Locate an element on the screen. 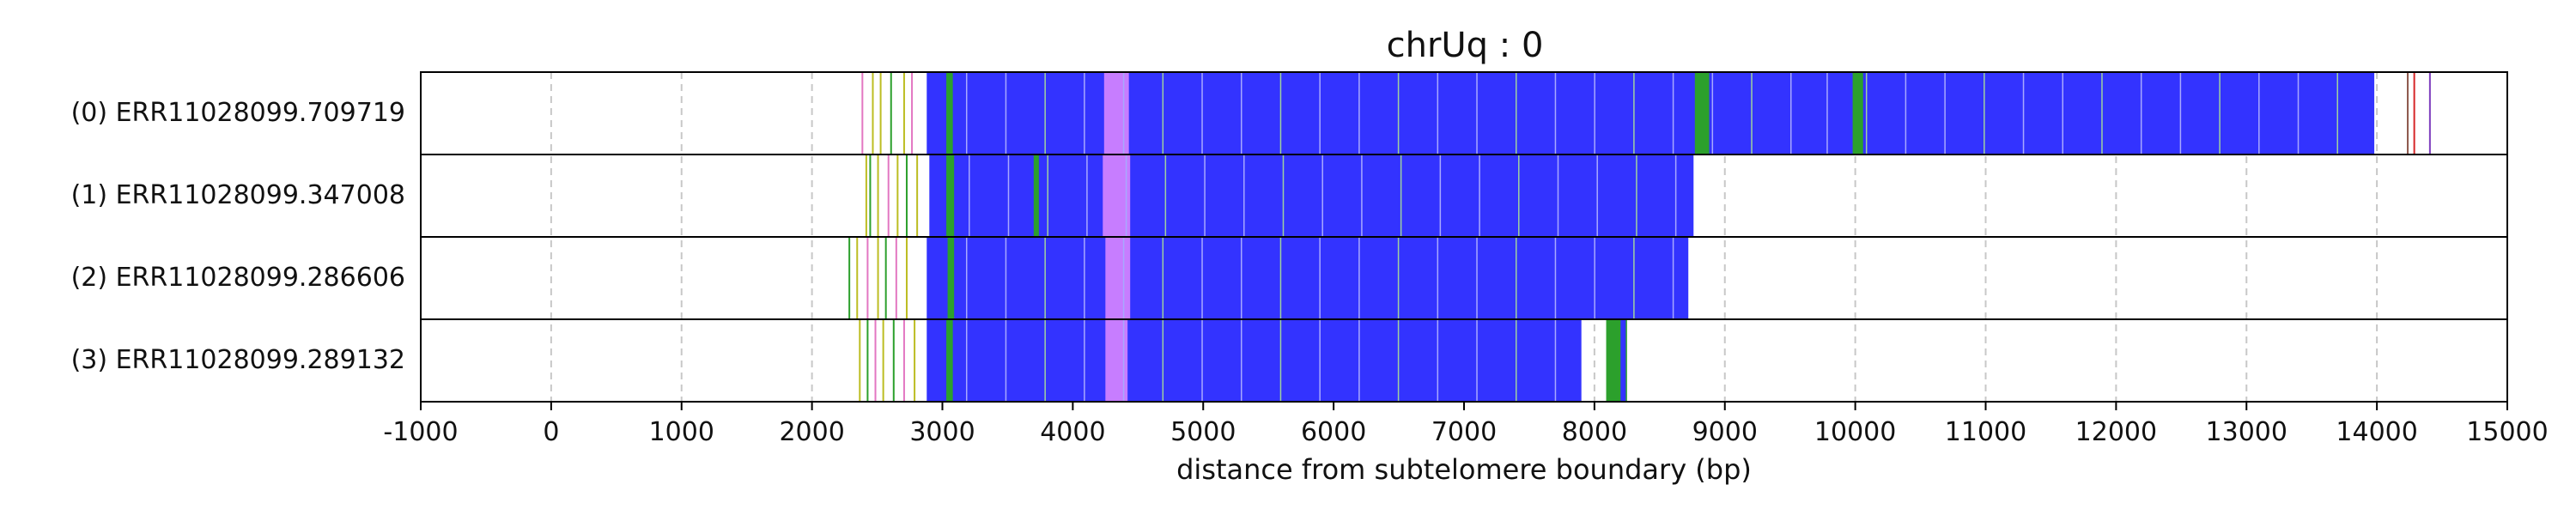  x-tick-label: 7000 is located at coordinates (1464, 432).